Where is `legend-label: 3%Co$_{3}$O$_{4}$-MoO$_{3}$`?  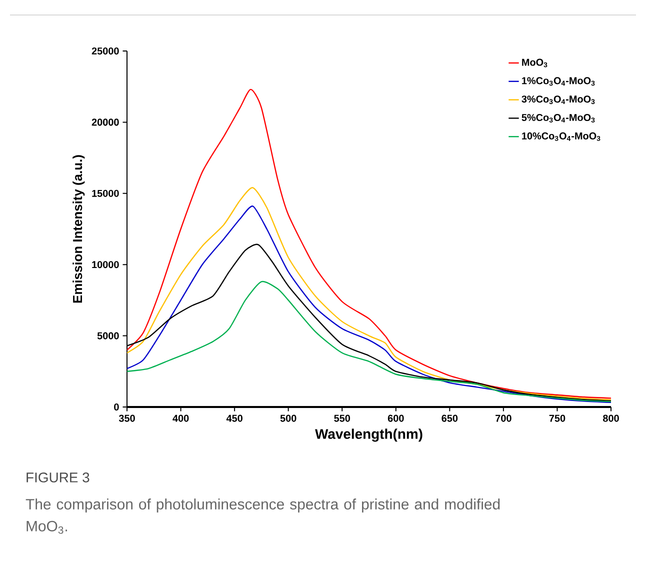
legend-label: 3%Co$_{3}$O$_{4}$-MoO$_{3}$ is located at coordinates (558, 100).